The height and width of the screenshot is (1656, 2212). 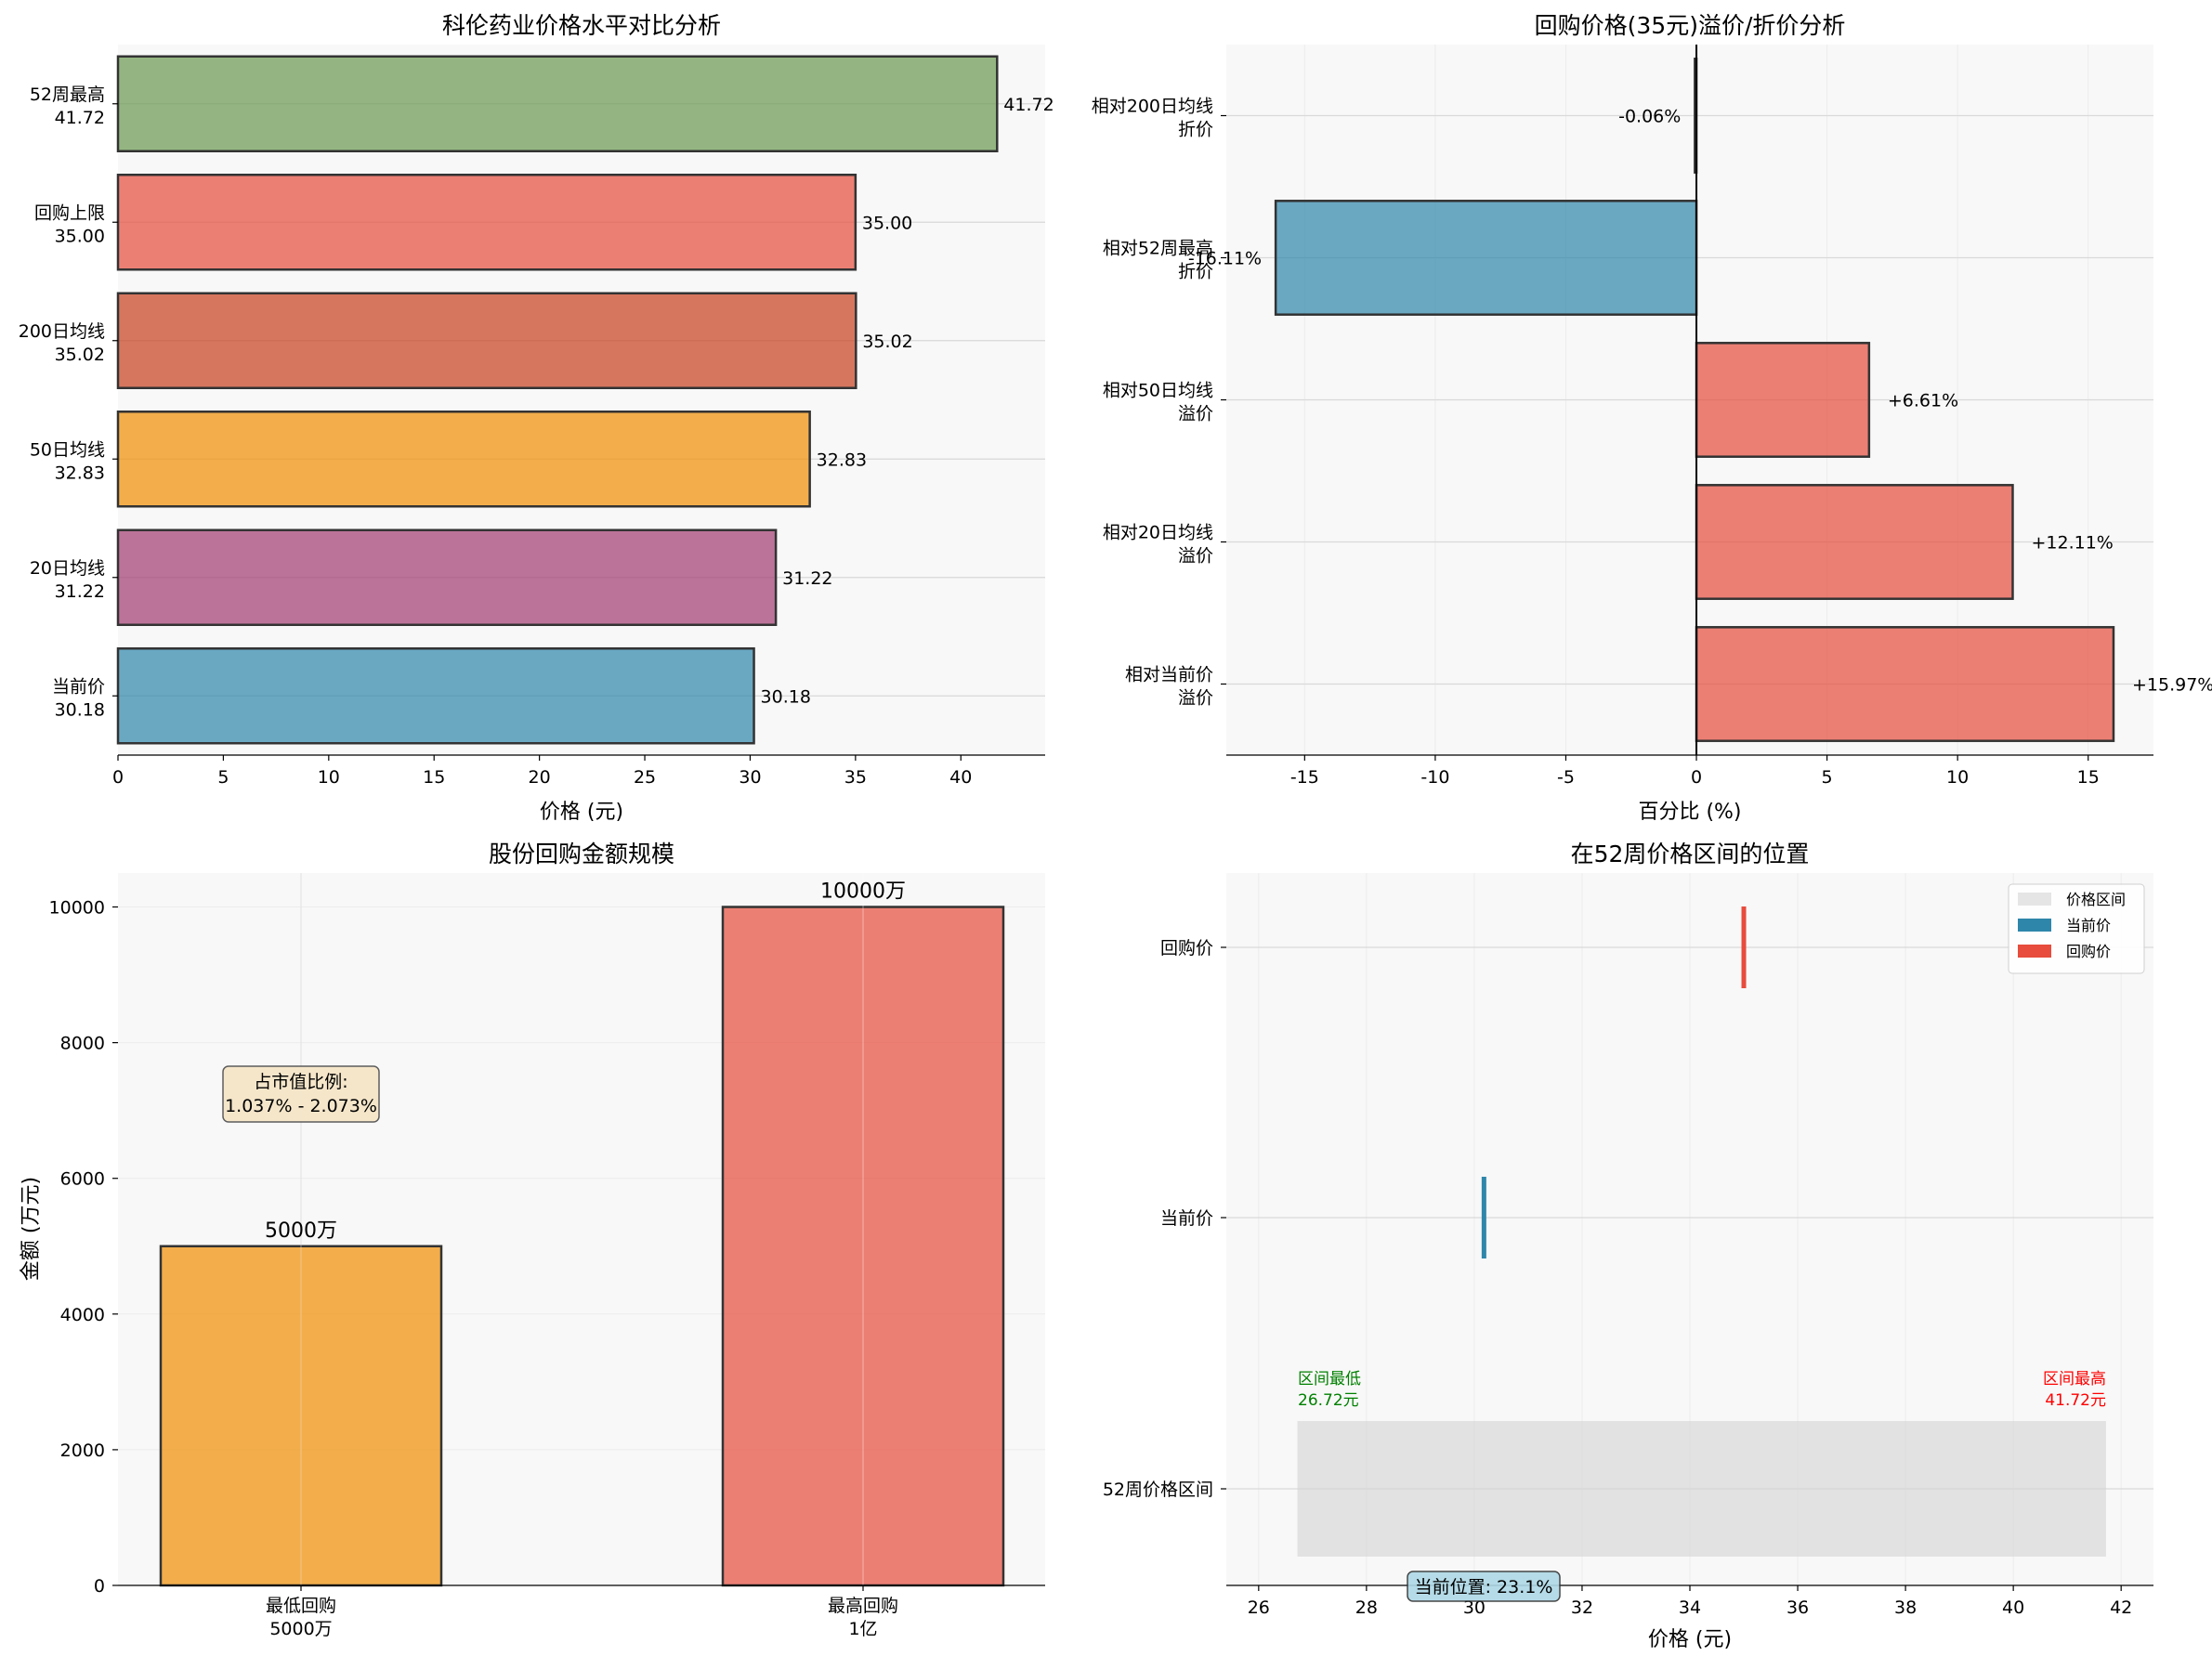 I want to click on x-tick-label: -5, so click(x=1566, y=777).